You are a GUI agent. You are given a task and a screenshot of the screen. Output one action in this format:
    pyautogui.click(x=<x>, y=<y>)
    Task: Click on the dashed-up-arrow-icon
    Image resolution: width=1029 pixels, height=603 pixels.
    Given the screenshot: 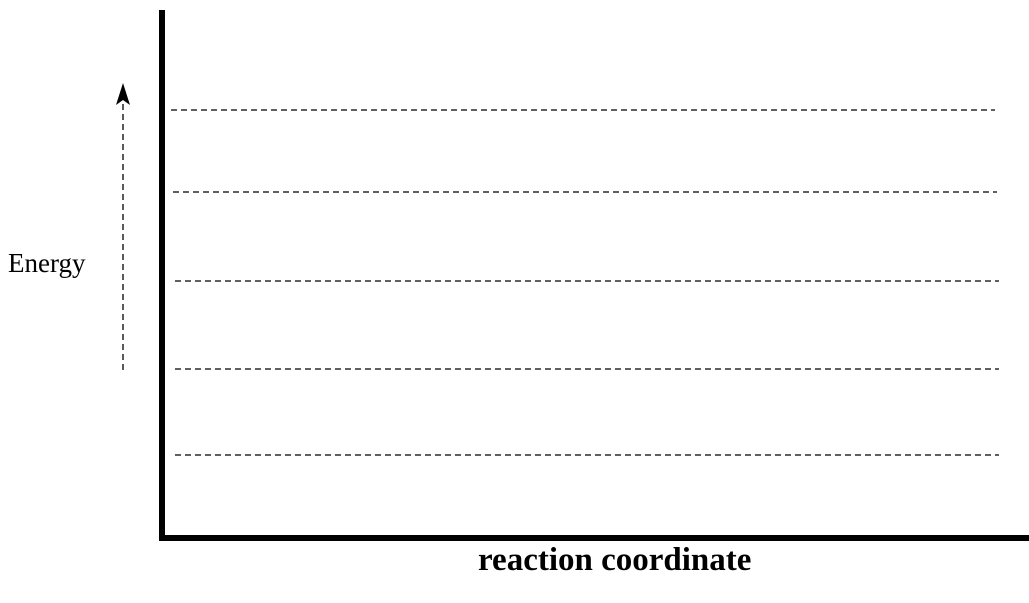 What is the action you would take?
    pyautogui.click(x=123, y=228)
    